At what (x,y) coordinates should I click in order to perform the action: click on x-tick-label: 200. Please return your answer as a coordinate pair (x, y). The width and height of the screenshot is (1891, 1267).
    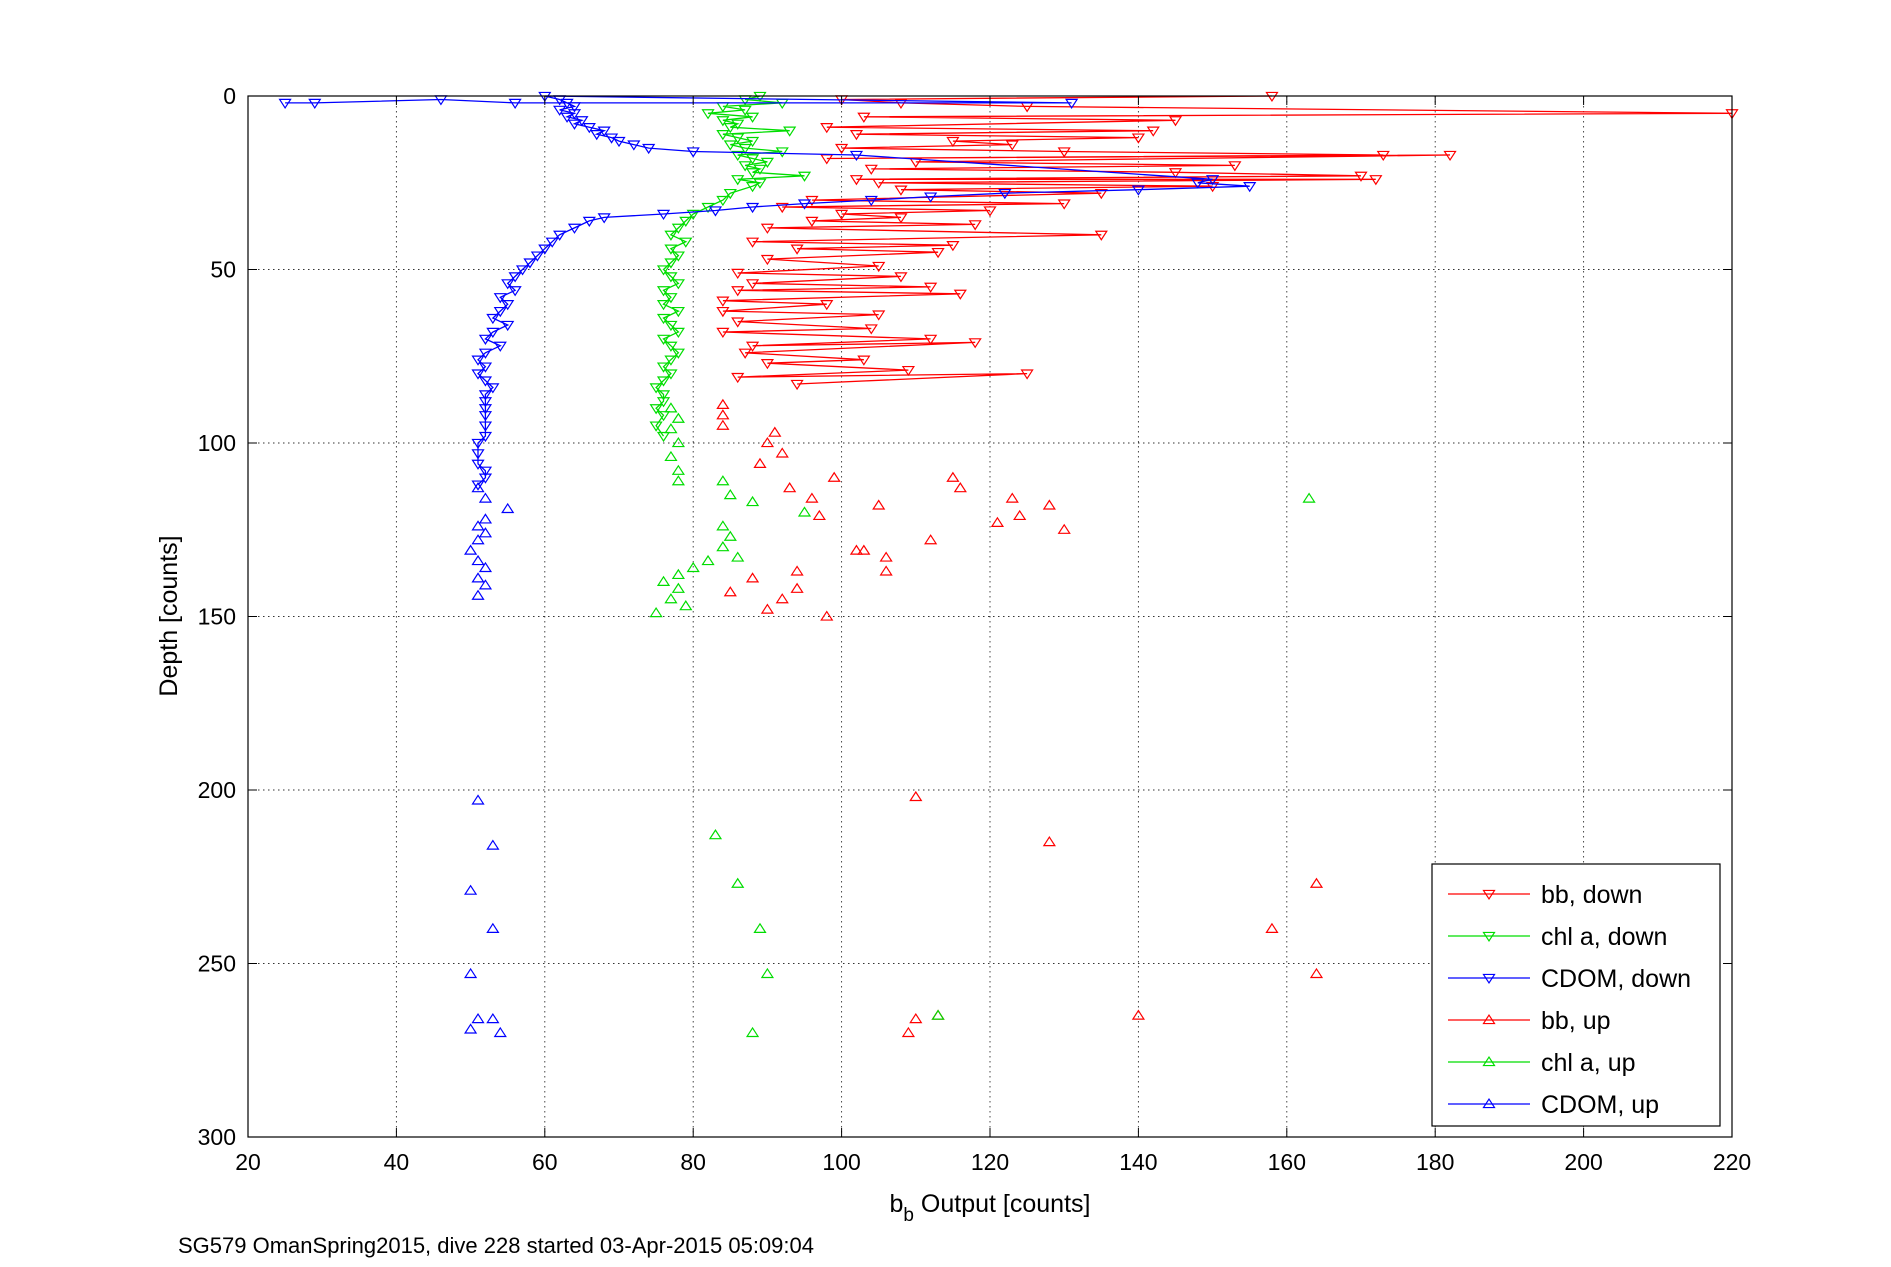
    Looking at the image, I should click on (1583, 1162).